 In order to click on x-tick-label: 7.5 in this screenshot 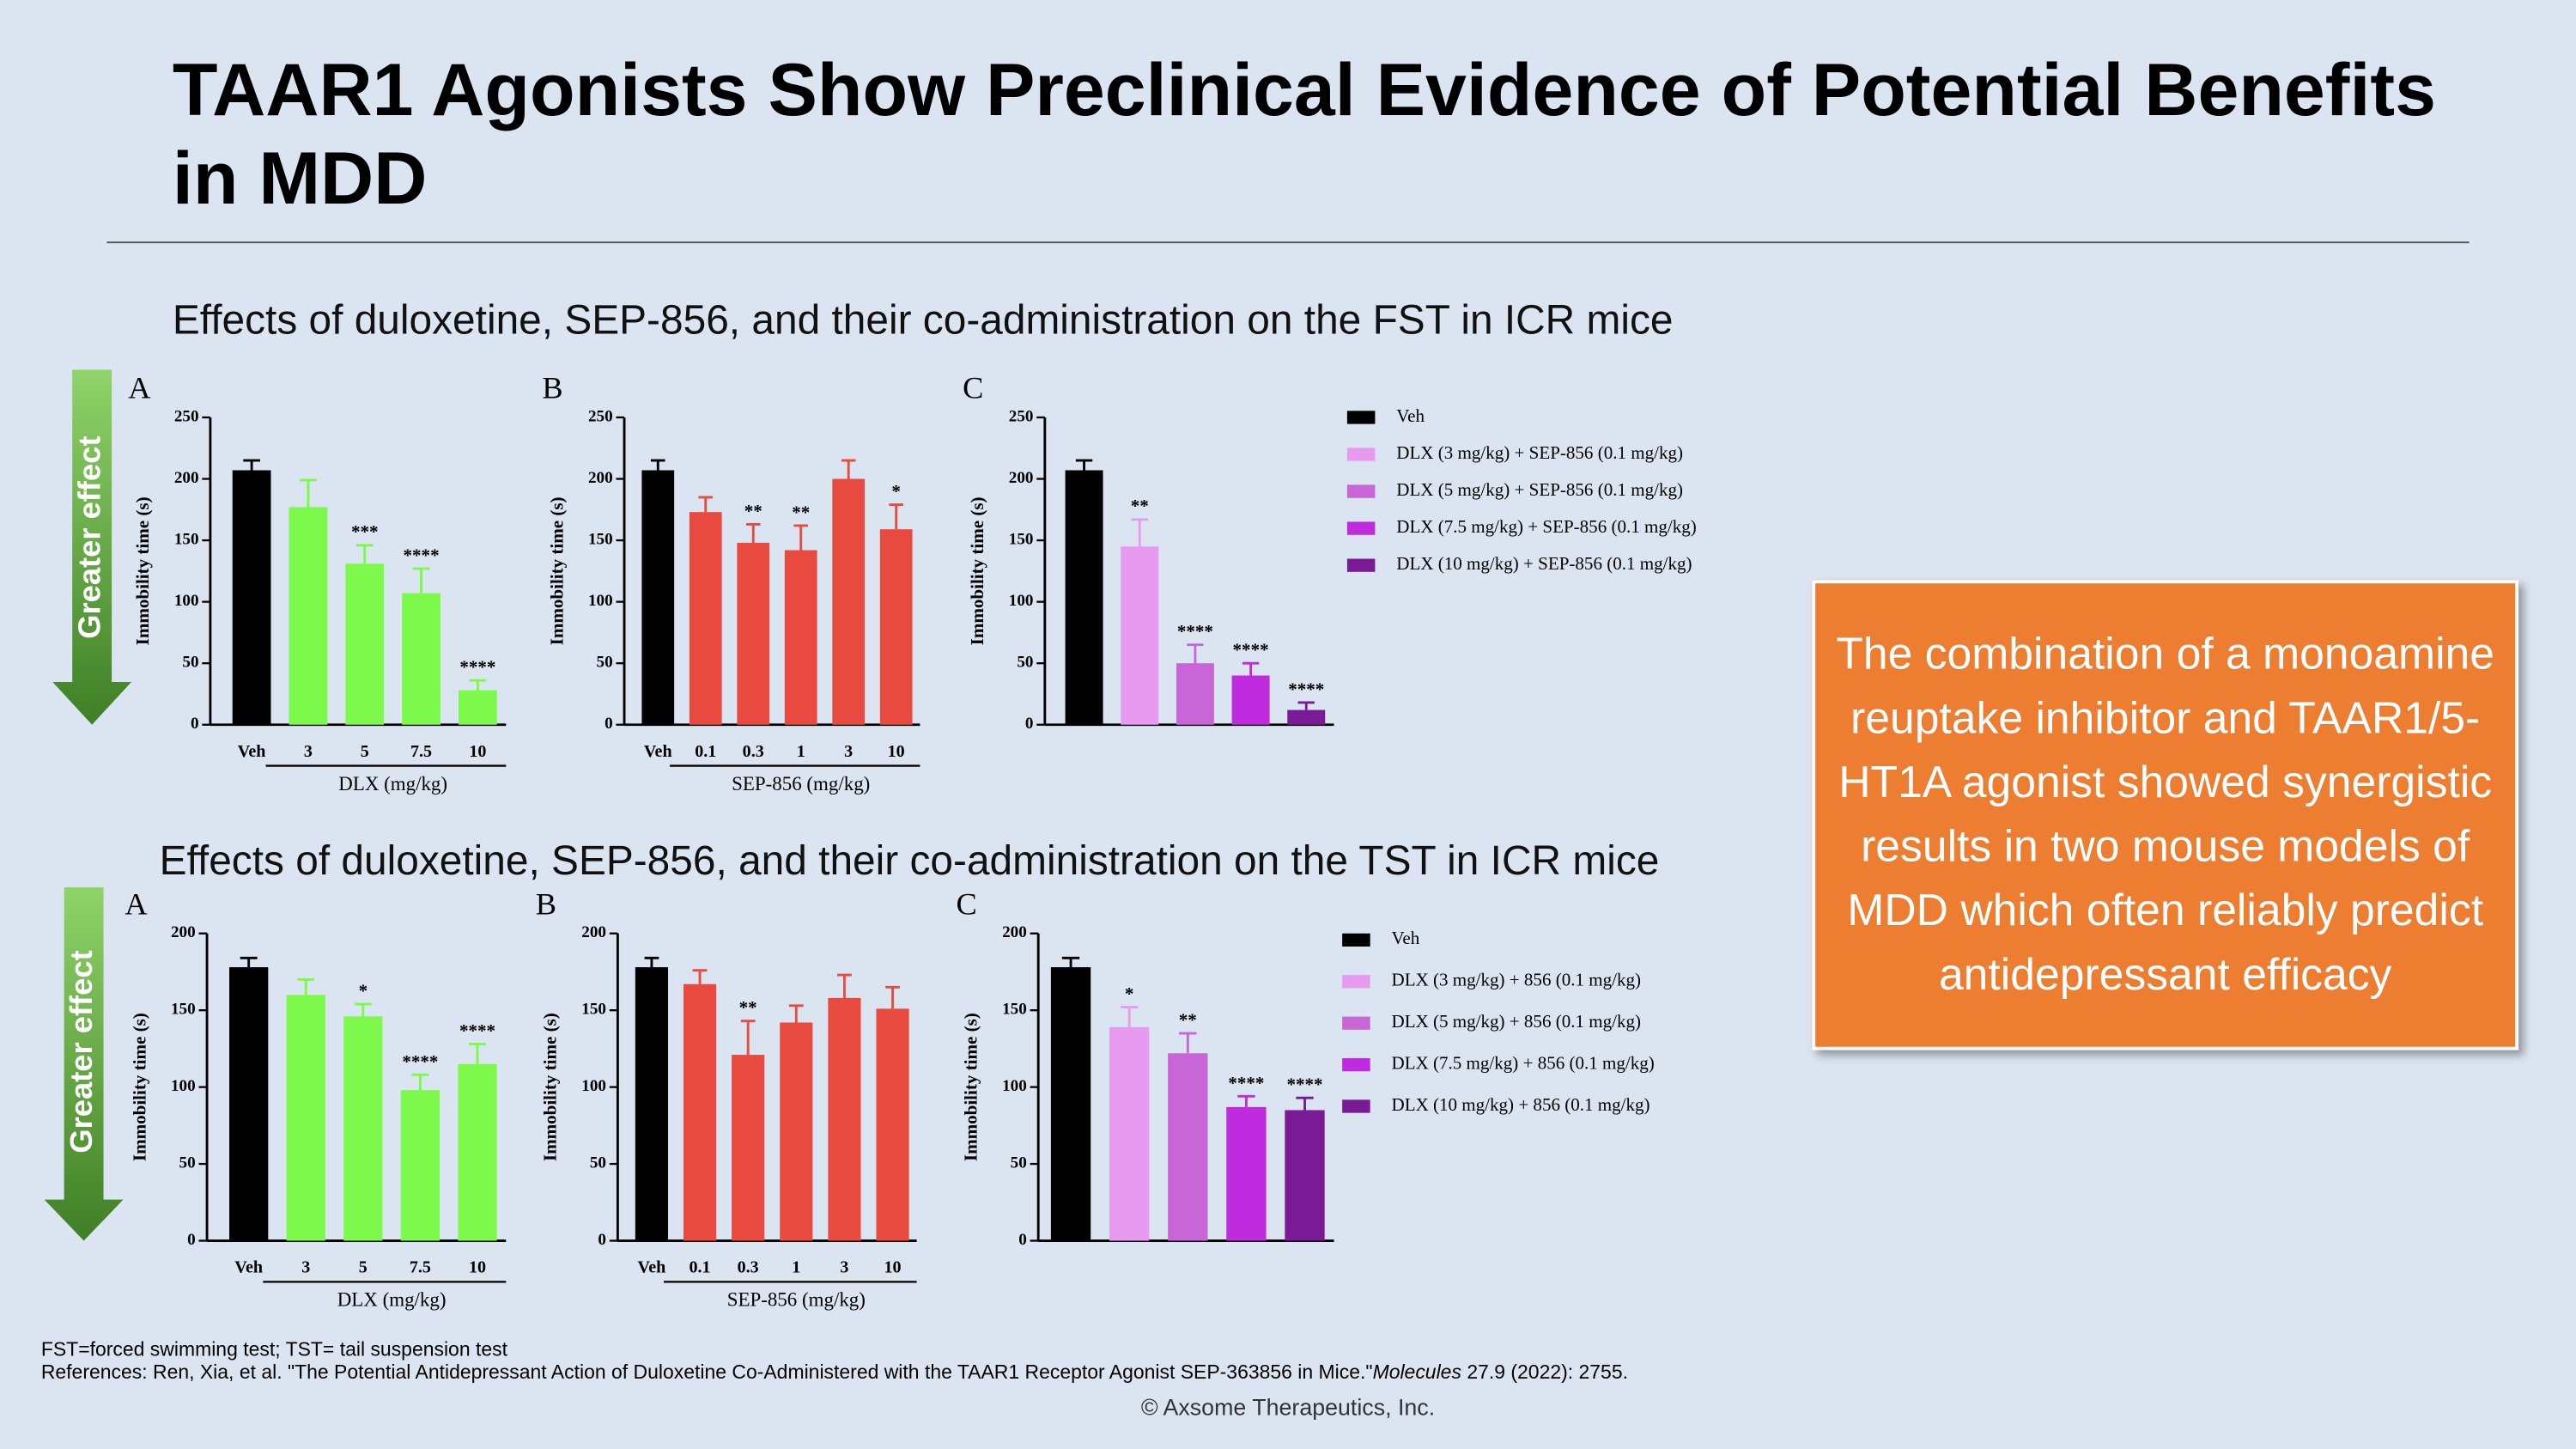, I will do `click(420, 1267)`.